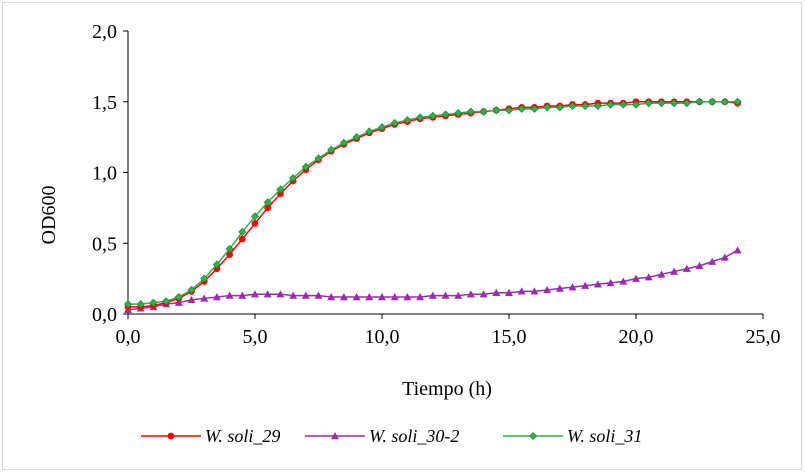  What do you see at coordinates (255, 337) in the screenshot?
I see `x-tick-label: 5,0` at bounding box center [255, 337].